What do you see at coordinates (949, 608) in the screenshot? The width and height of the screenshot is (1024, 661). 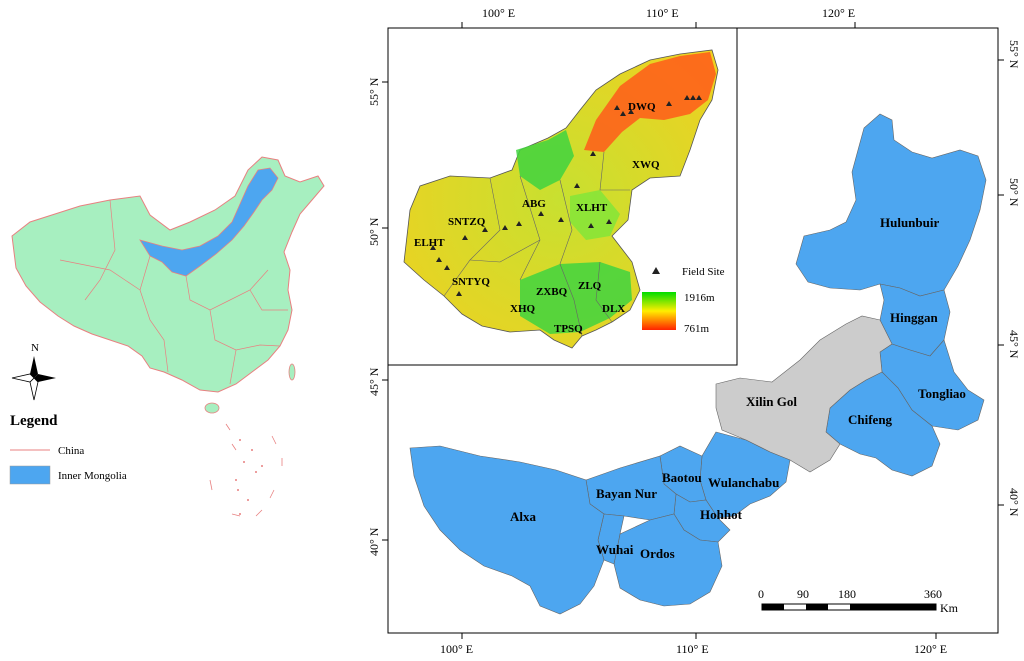 I see `scale-unit: Km` at bounding box center [949, 608].